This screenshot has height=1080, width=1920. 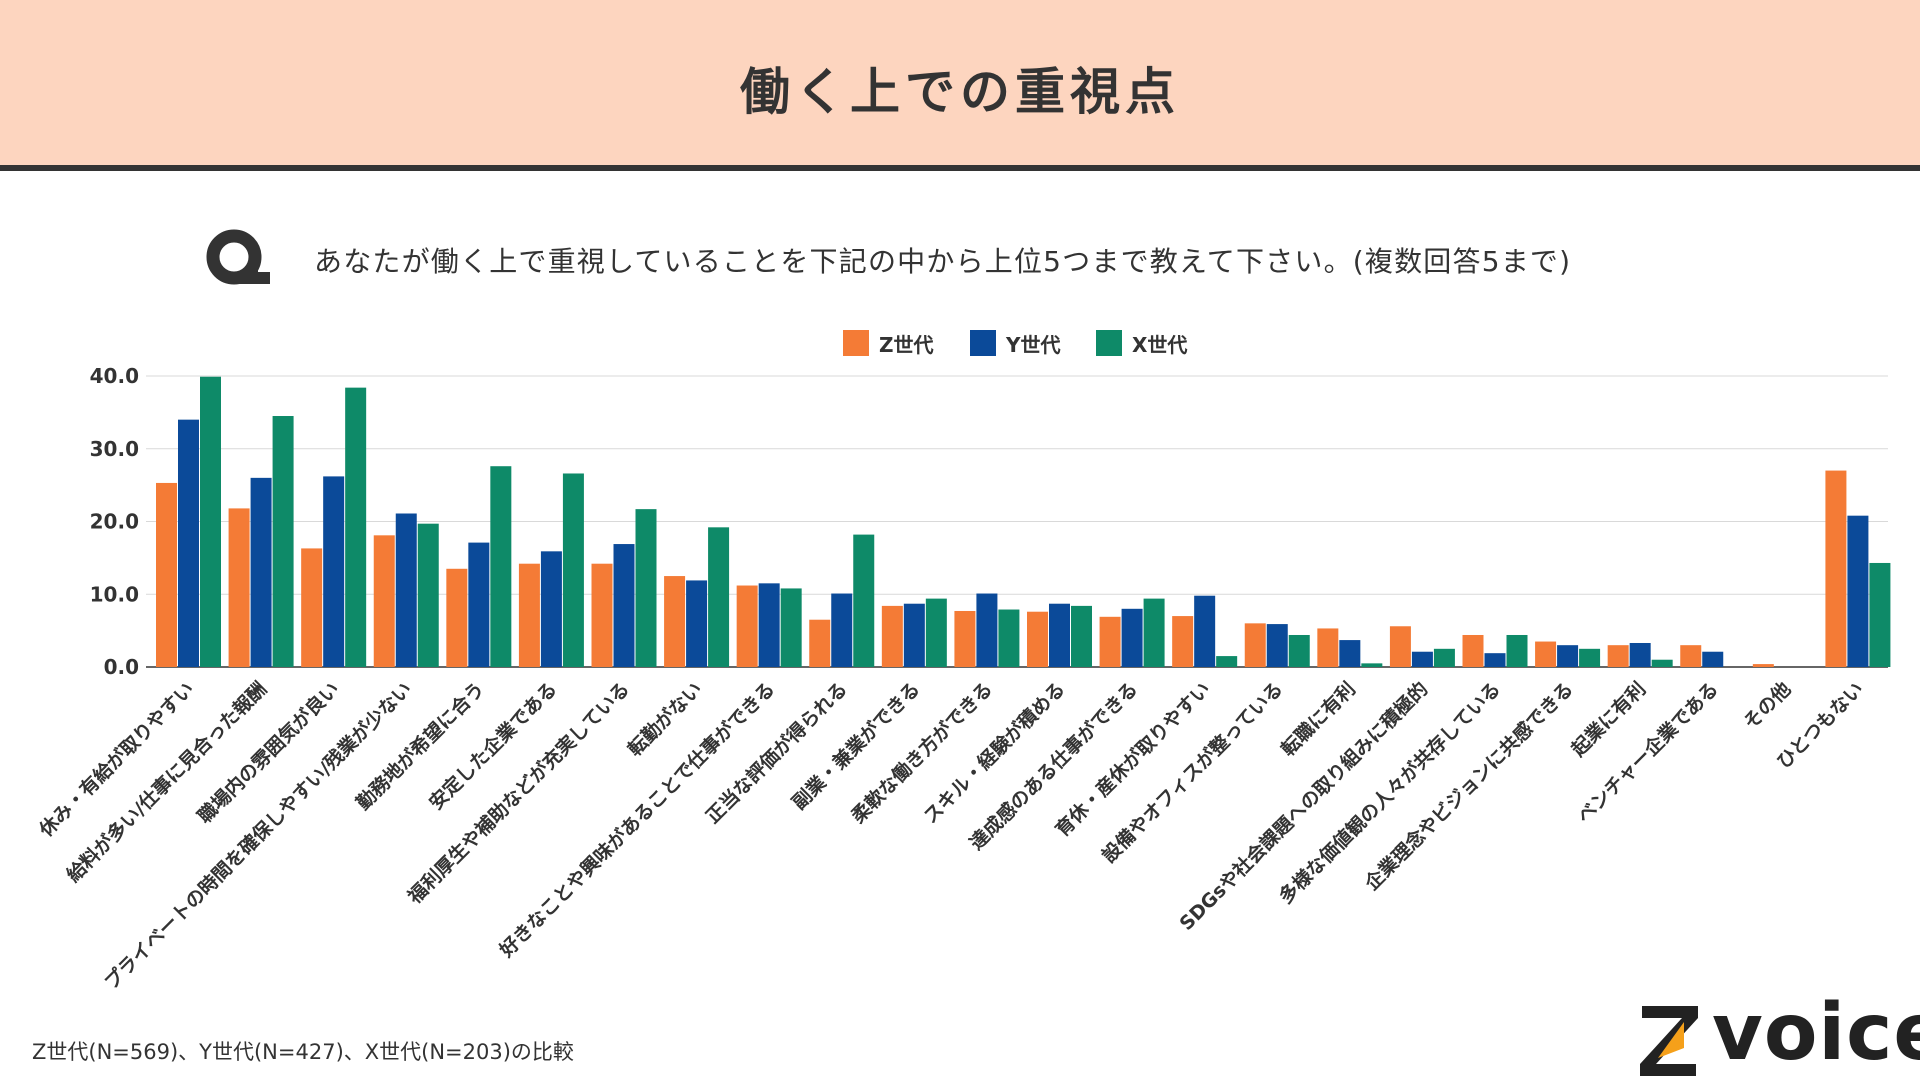 I want to click on legend-swatch-x, so click(x=1109, y=343).